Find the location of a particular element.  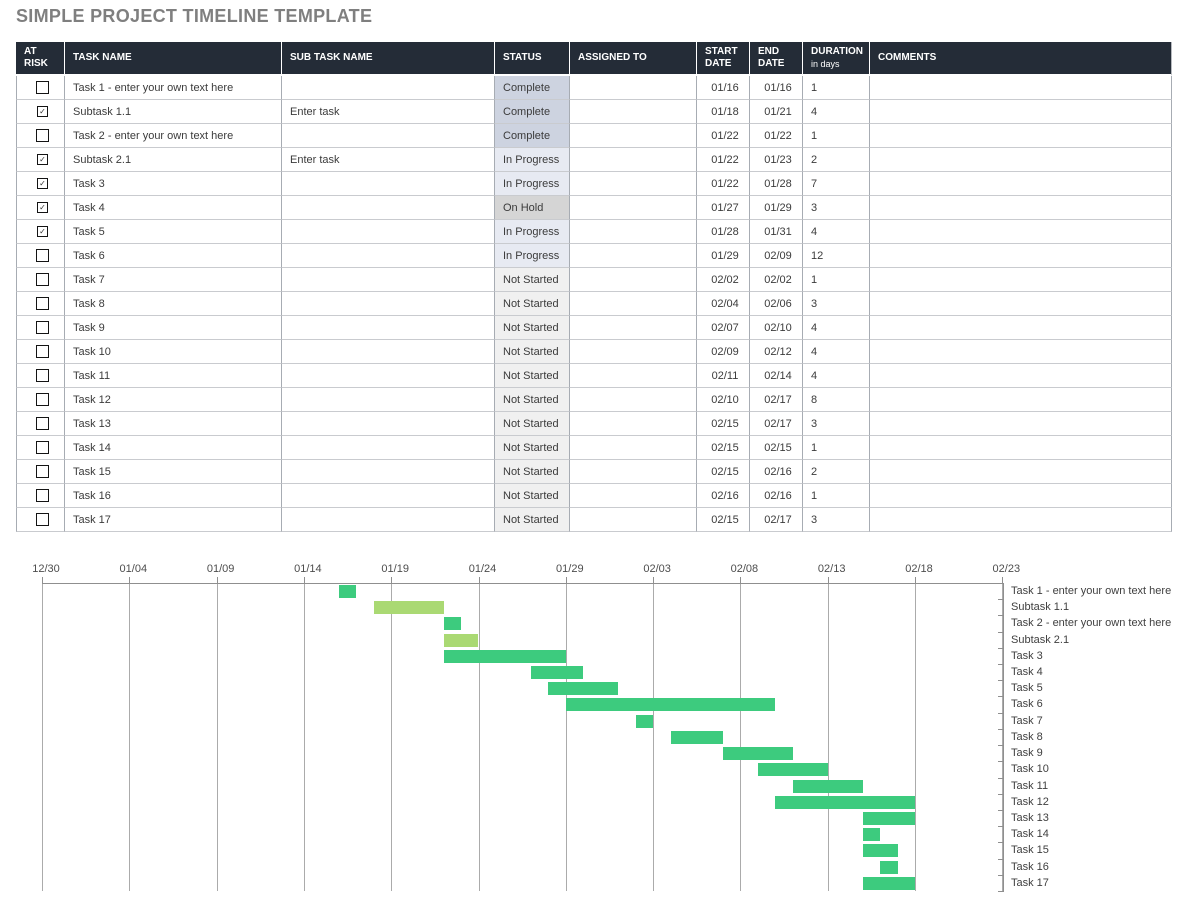

cell-end-date: 01/22 is located at coordinates (776, 136).